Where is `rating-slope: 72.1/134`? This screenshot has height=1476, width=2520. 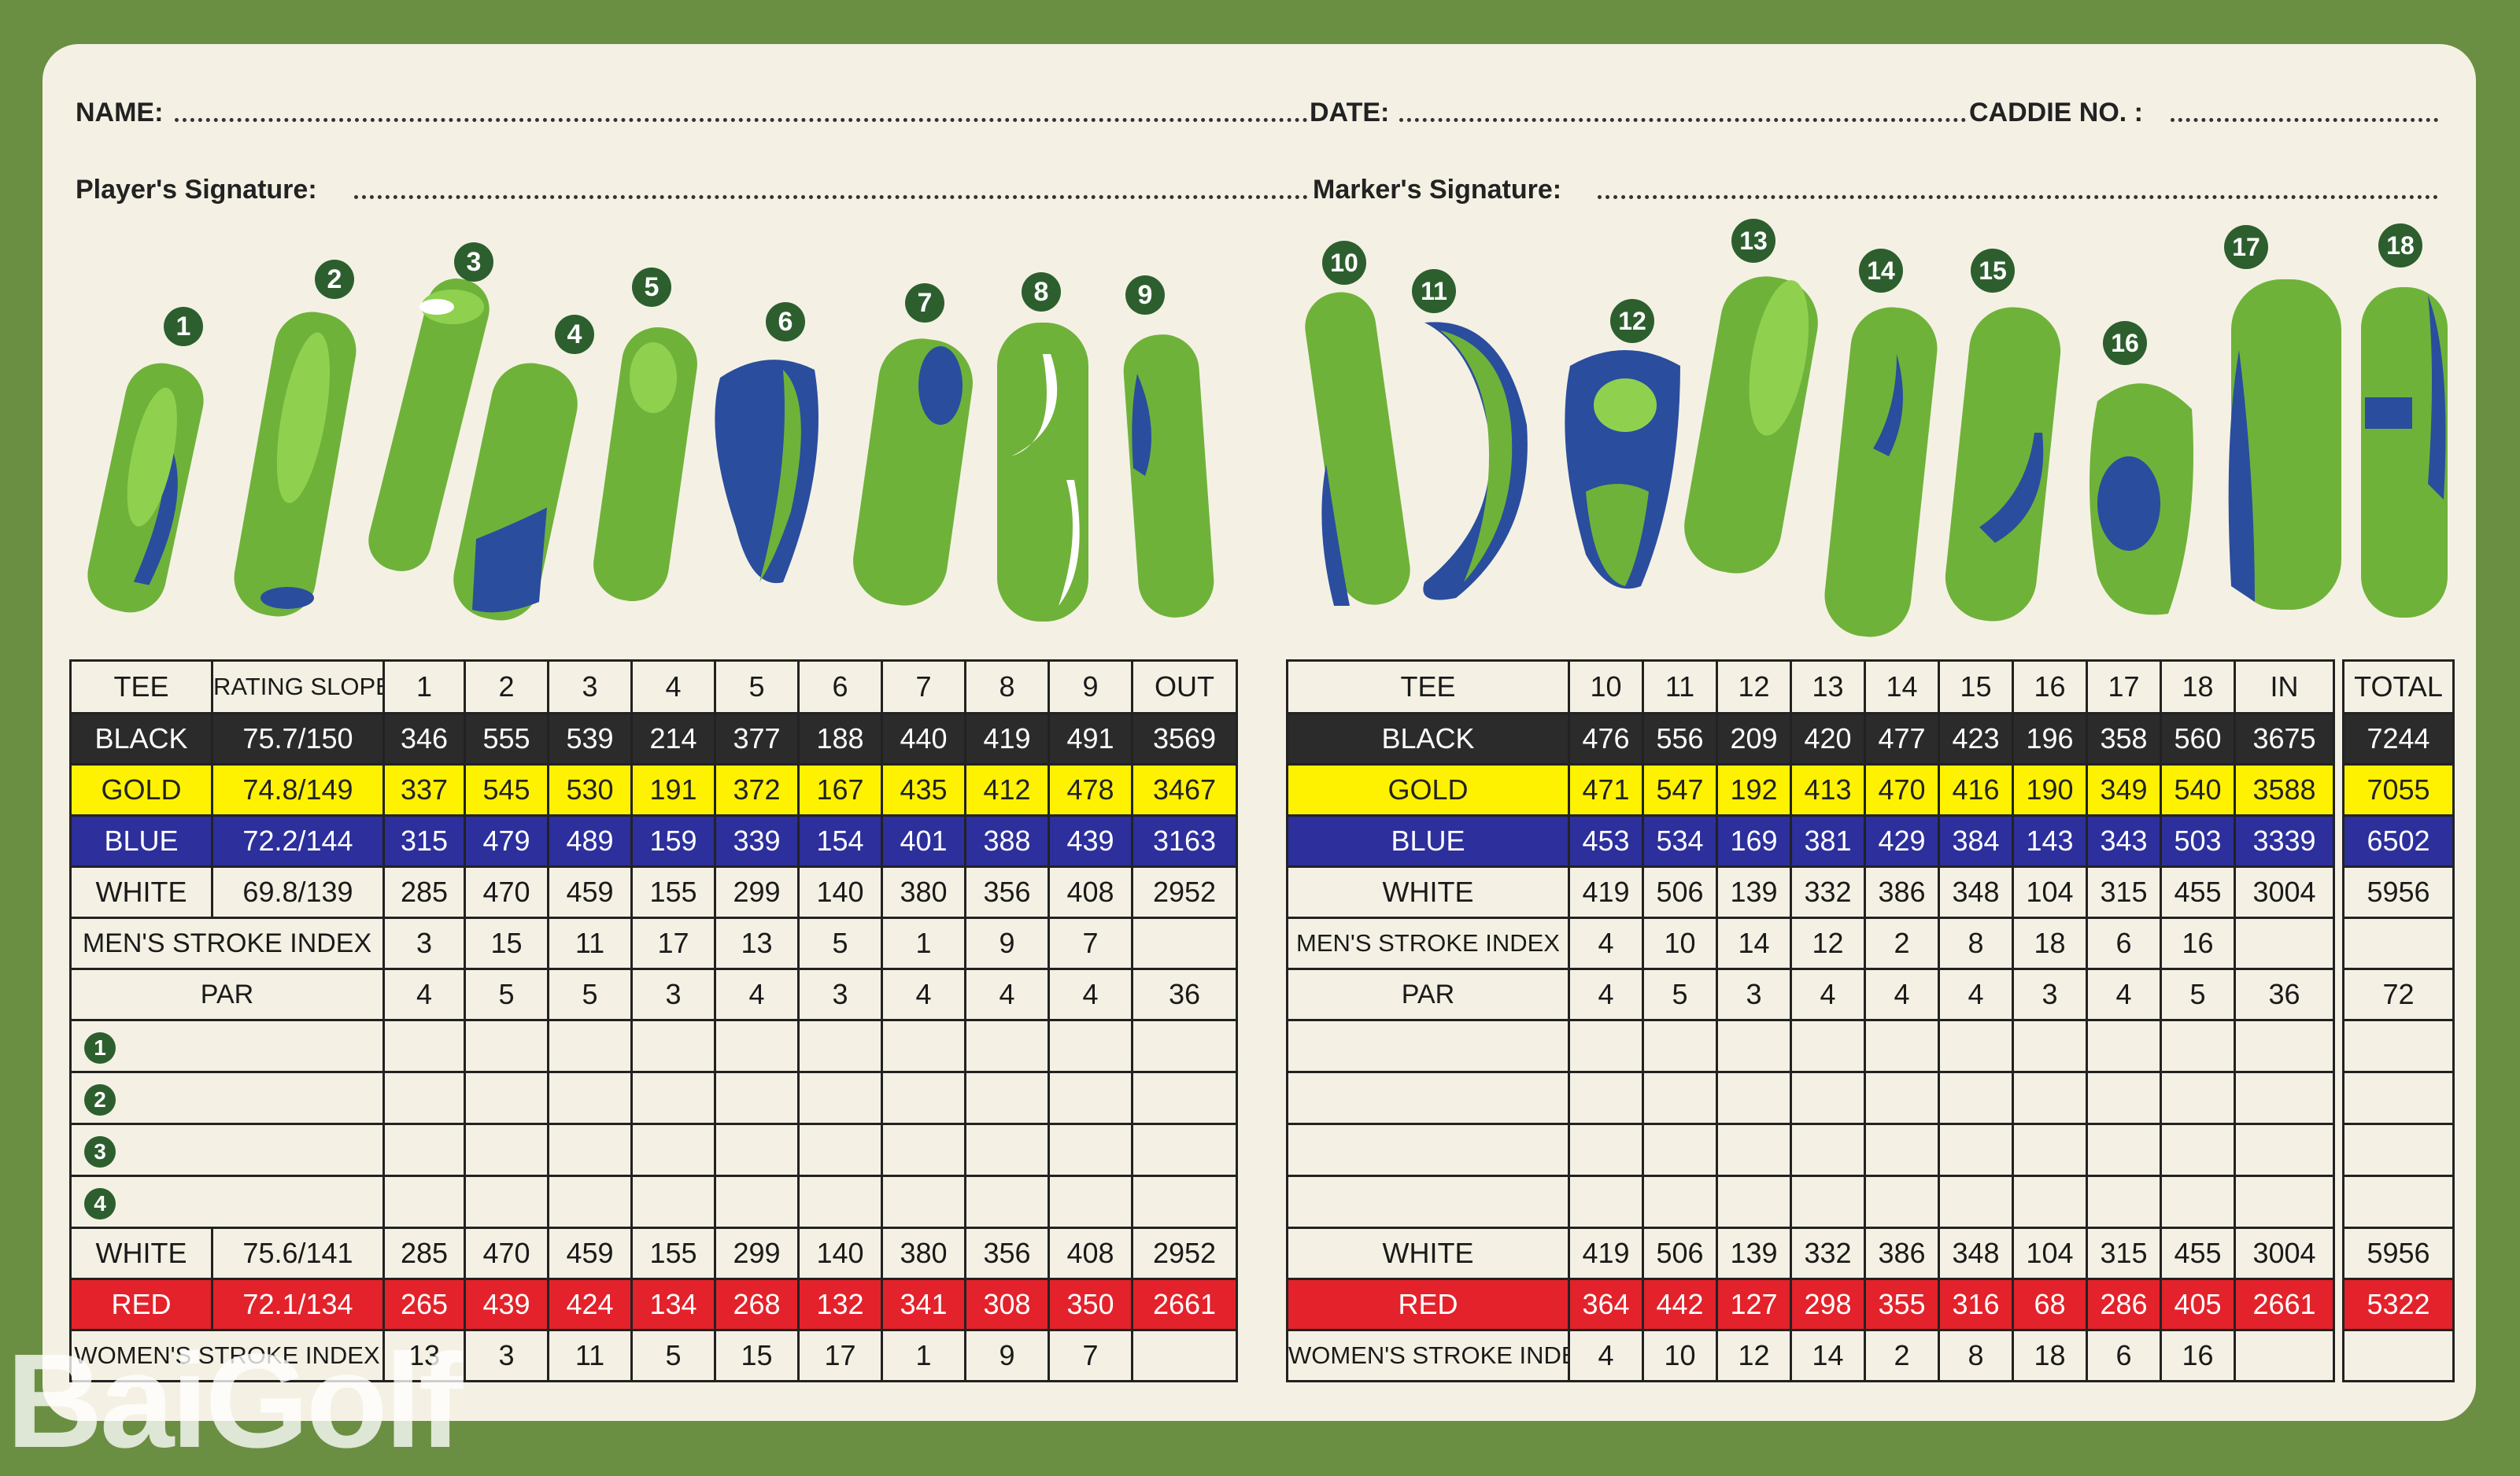
rating-slope: 72.1/134 is located at coordinates (298, 1304).